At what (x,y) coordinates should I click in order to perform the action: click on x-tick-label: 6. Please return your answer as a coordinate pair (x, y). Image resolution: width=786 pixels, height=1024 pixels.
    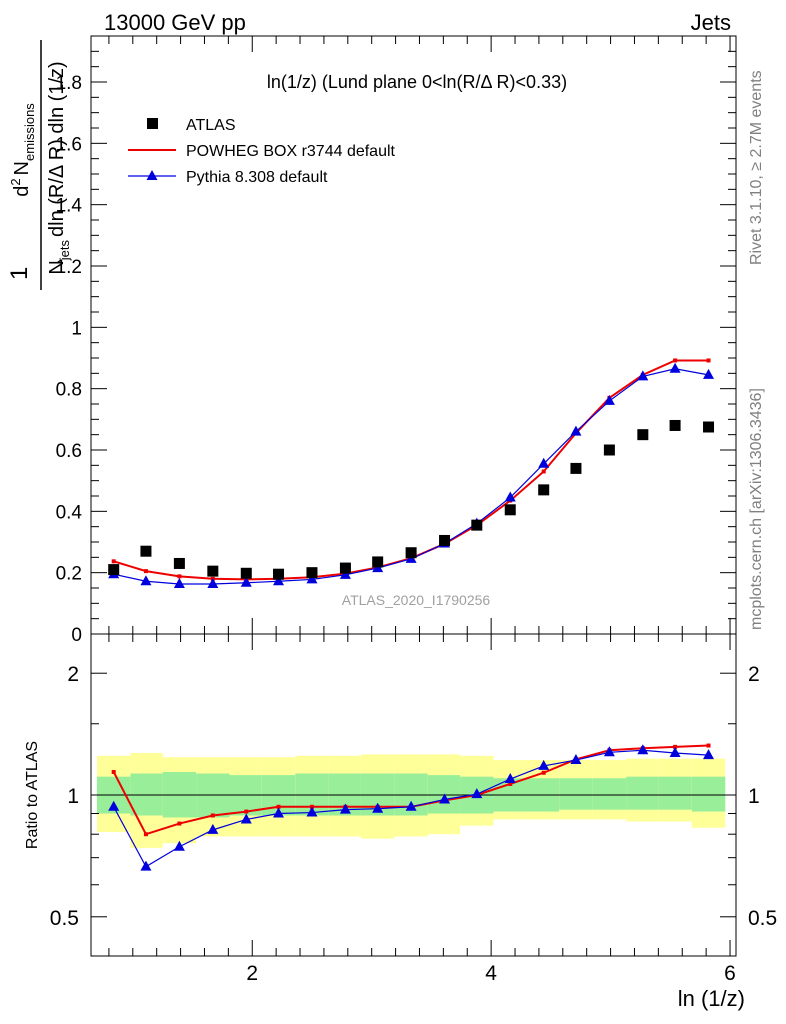
    Looking at the image, I should click on (730, 973).